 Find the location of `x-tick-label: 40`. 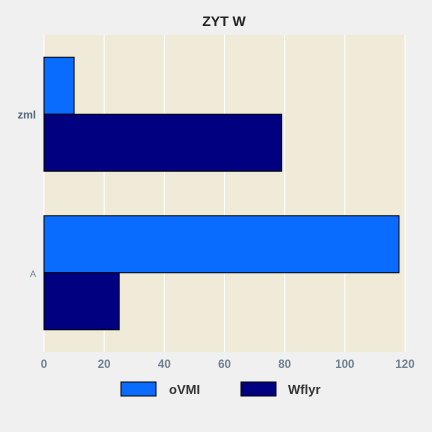

x-tick-label: 40 is located at coordinates (164, 365).